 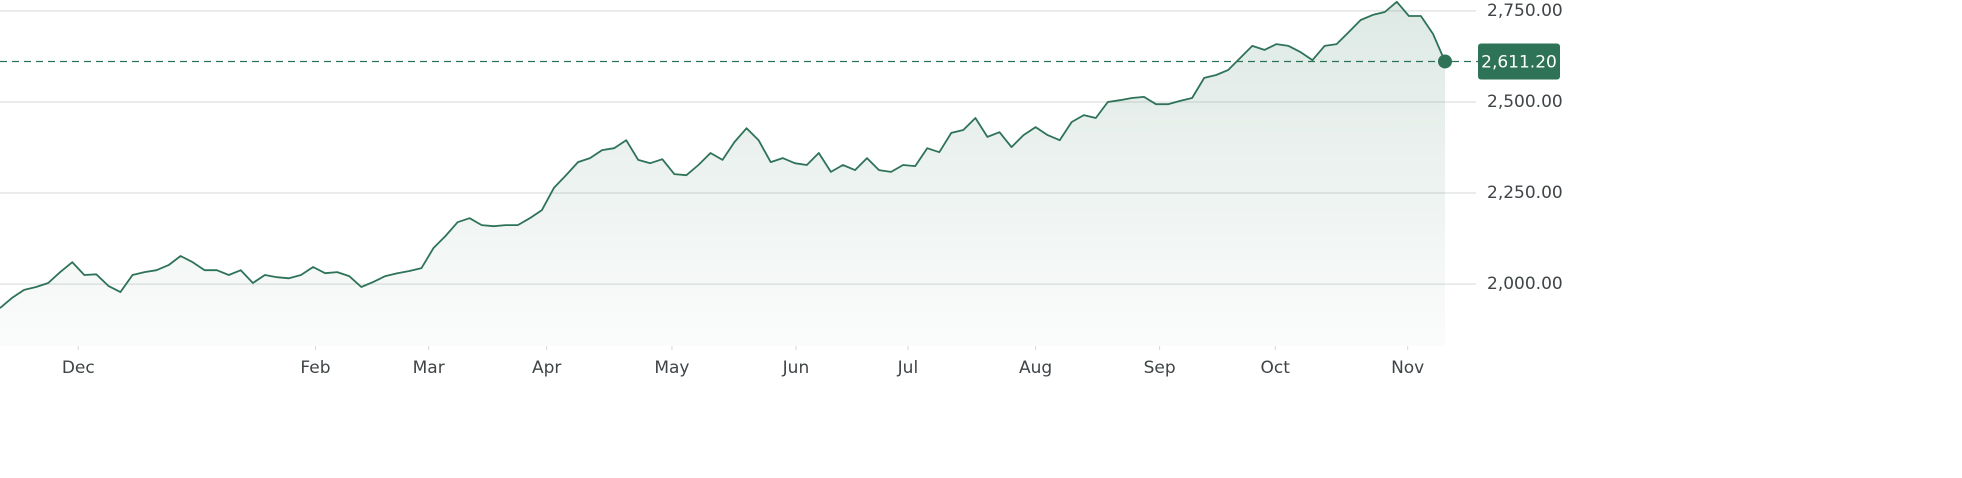 What do you see at coordinates (671, 368) in the screenshot?
I see `x-tick-label: May` at bounding box center [671, 368].